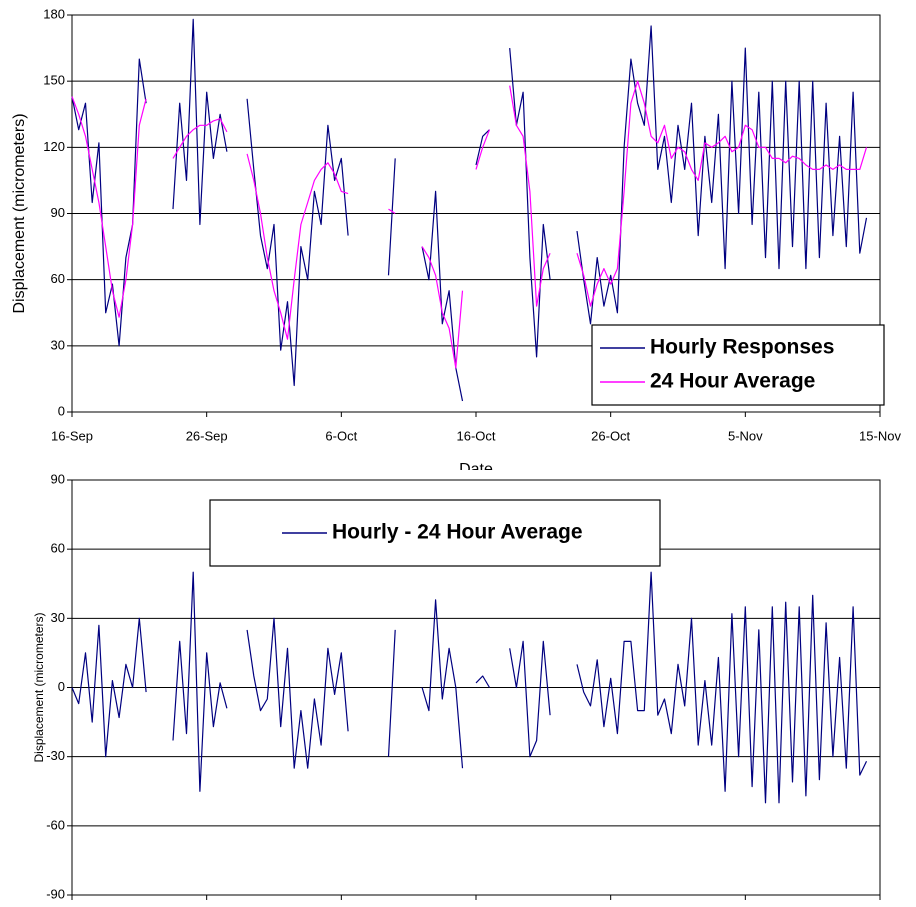  I want to click on legend-label: Hourly - 24 Hour Average, so click(457, 532).